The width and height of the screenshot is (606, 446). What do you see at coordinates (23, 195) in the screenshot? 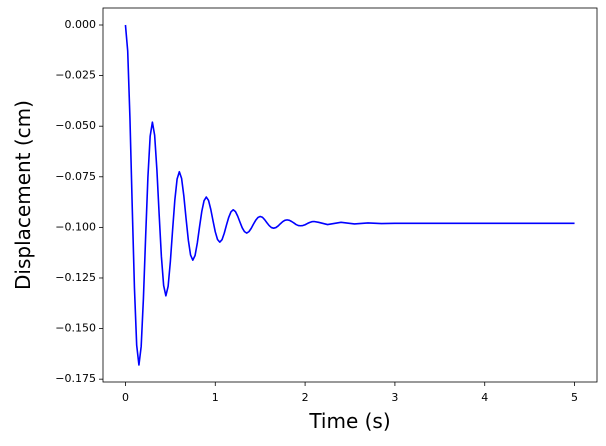
I see `y-axis-label: Displacement (cm)` at bounding box center [23, 195].